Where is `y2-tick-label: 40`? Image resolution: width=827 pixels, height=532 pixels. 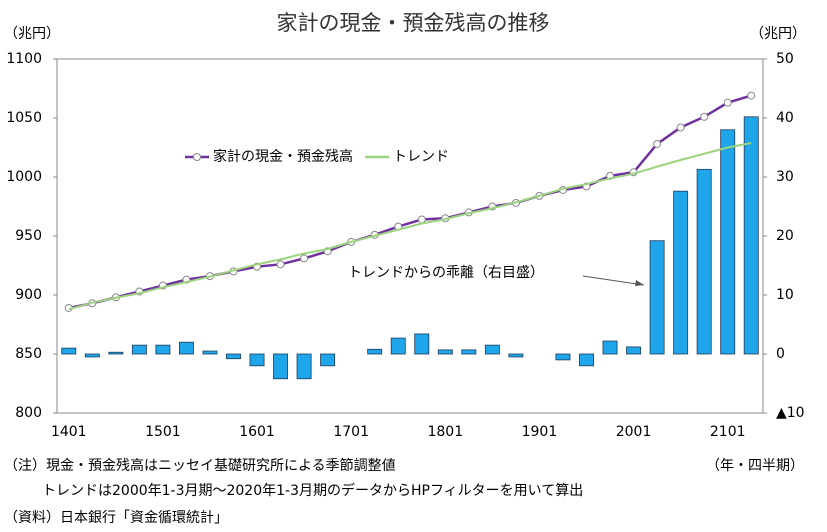
y2-tick-label: 40 is located at coordinates (785, 118).